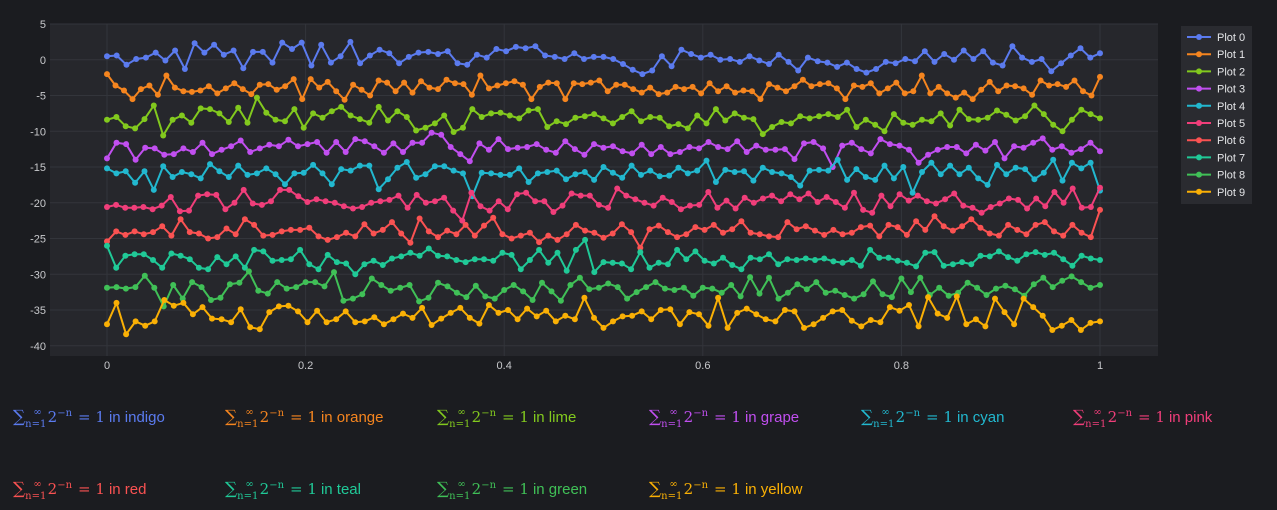  Describe the element at coordinates (1216, 55) in the screenshot. I see `legend-item: Plot 1` at that location.